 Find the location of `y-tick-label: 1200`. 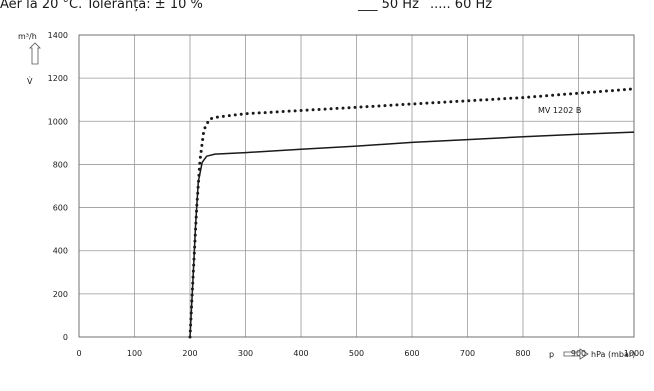

y-tick-label: 1200 is located at coordinates (58, 78).